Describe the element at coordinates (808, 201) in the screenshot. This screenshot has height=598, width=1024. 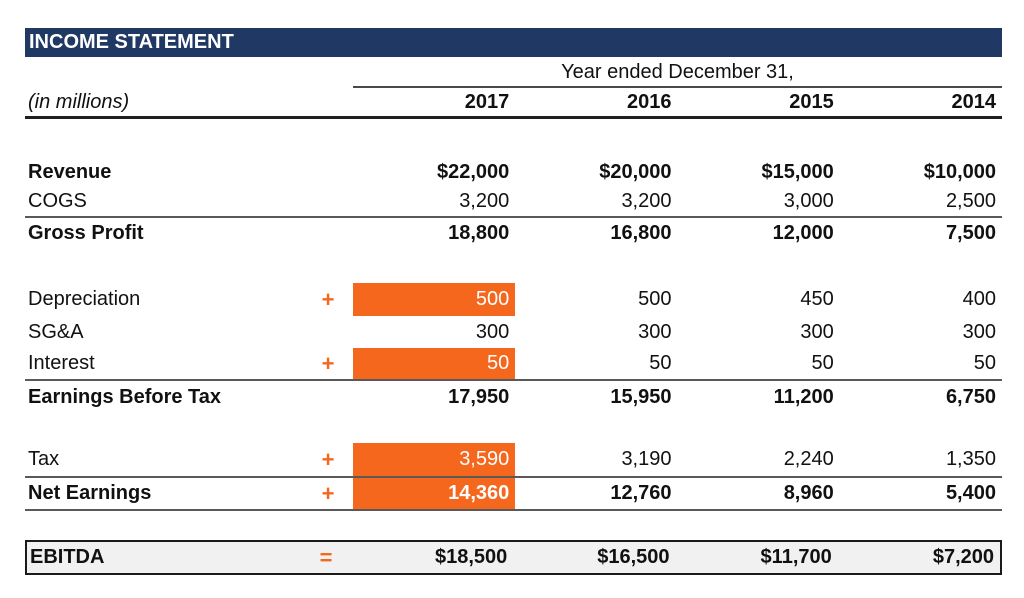
I see `value-cell: 3,000` at that location.